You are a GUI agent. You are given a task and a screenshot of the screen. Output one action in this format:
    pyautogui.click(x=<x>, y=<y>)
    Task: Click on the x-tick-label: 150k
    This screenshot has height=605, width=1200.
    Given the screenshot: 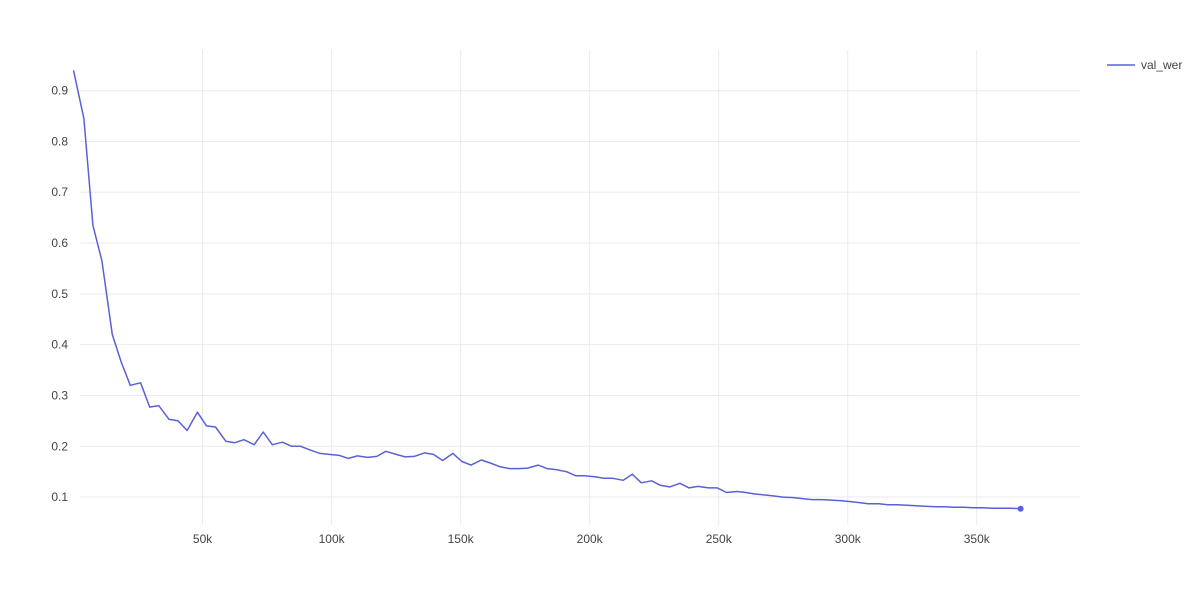 What is the action you would take?
    pyautogui.click(x=461, y=539)
    